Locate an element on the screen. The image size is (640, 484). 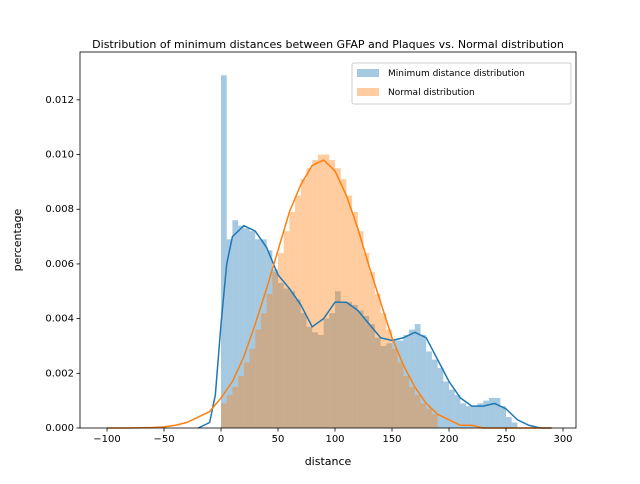
legend-label: Normal distribution is located at coordinates (431, 93).